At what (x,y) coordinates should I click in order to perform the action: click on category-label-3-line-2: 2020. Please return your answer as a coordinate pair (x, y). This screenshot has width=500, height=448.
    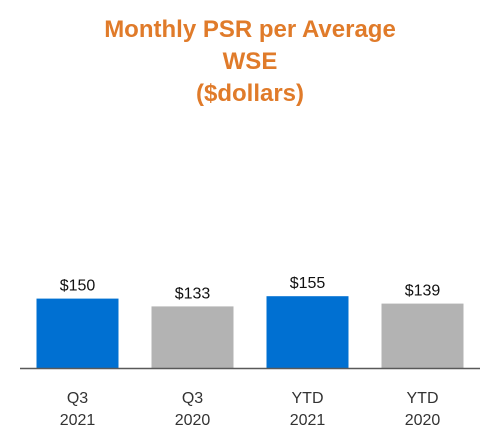
    Looking at the image, I should click on (423, 420).